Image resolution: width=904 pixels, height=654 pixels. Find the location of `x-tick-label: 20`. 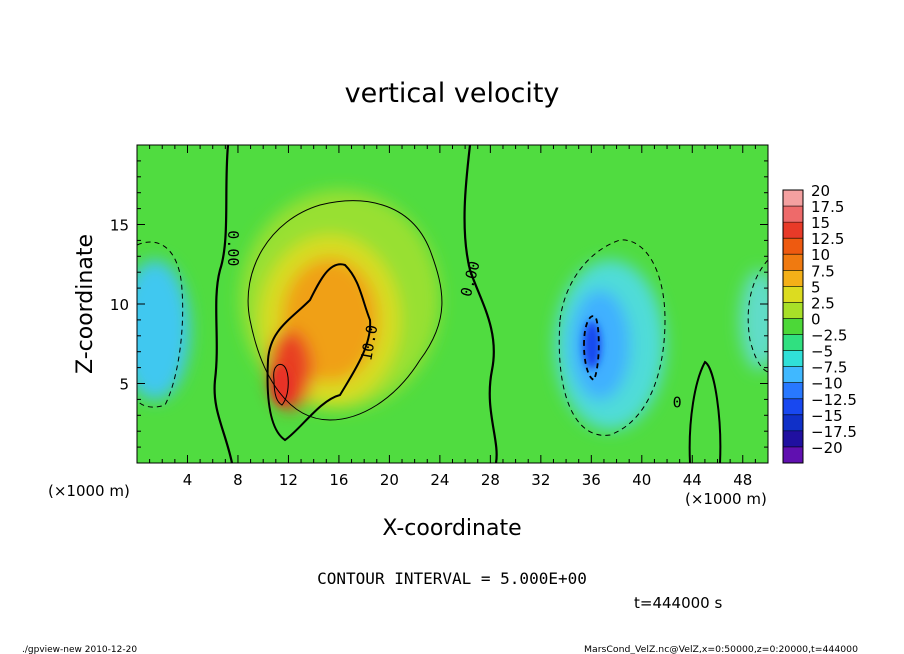

x-tick-label: 20 is located at coordinates (389, 480).